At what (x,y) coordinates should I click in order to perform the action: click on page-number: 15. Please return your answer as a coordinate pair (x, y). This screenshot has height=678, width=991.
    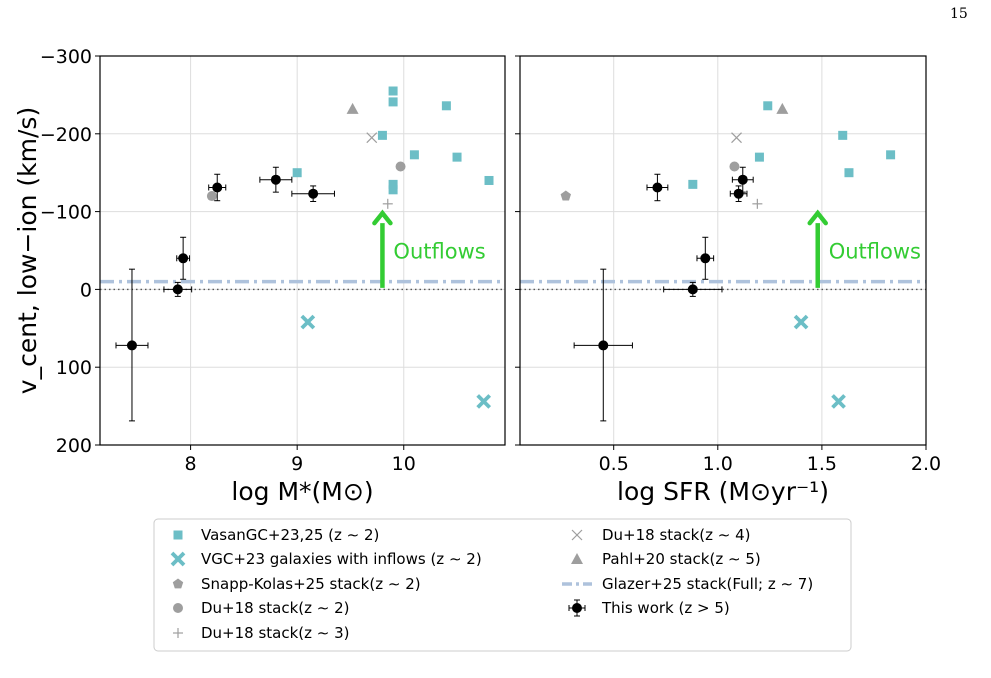
    Looking at the image, I should click on (959, 14).